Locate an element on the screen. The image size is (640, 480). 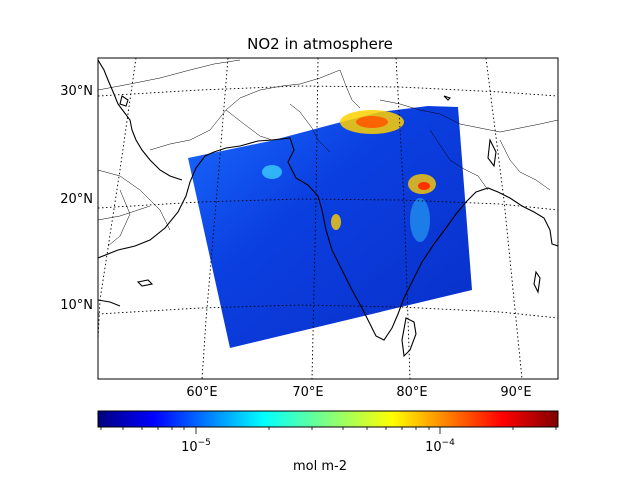
tick-exponent: −4 is located at coordinates (449, 443).